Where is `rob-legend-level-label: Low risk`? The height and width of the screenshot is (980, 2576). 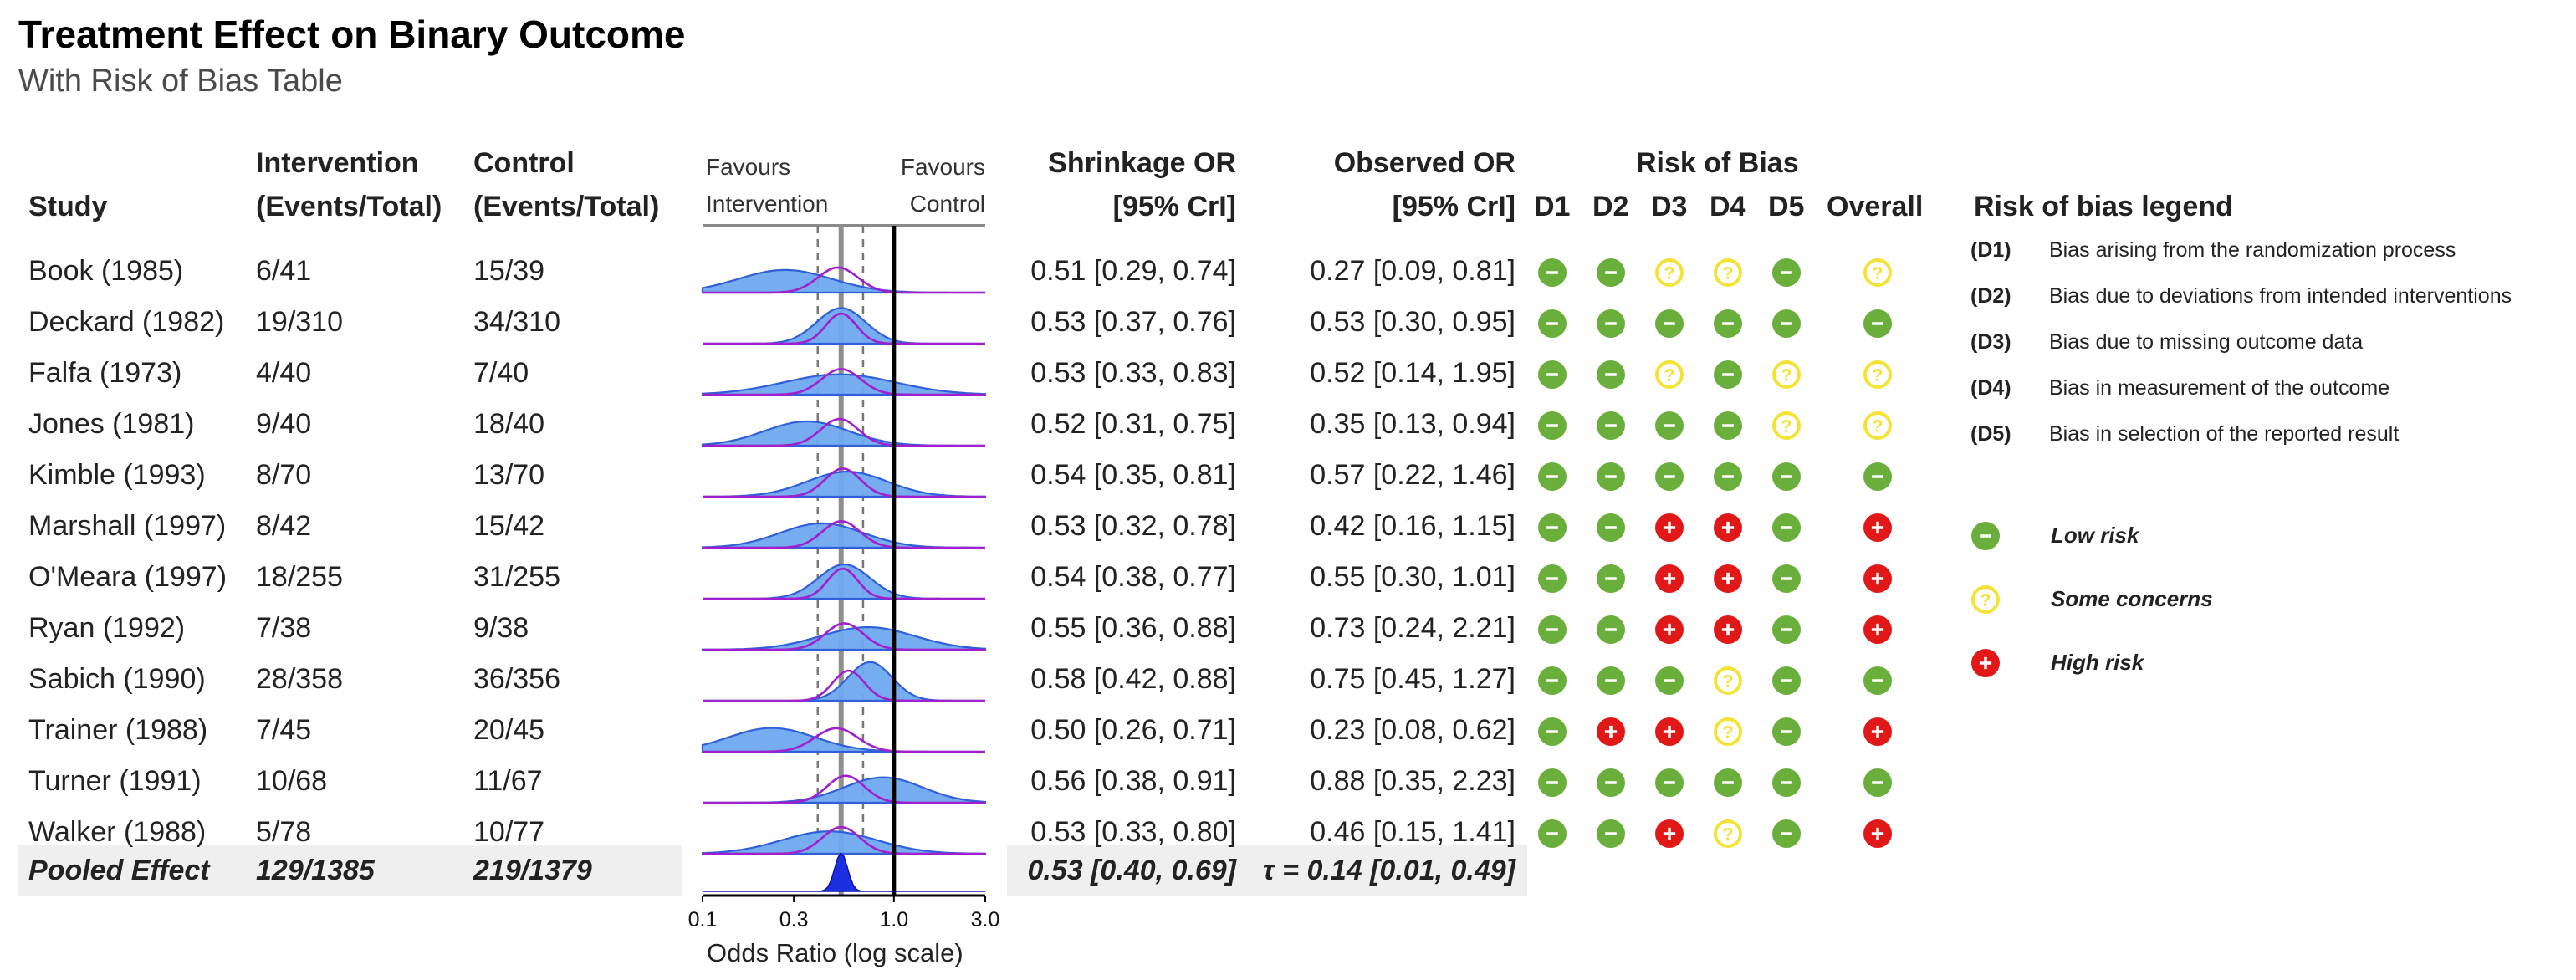 rob-legend-level-label: Low risk is located at coordinates (2095, 535).